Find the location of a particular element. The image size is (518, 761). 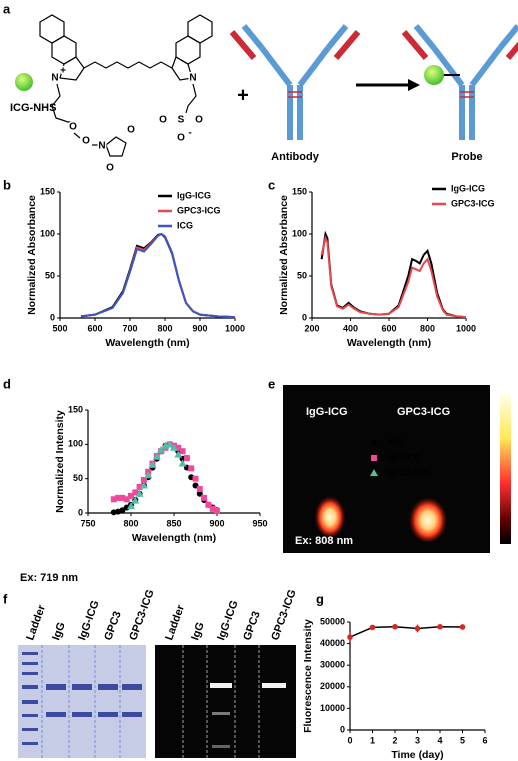

y-tick-label: 40000 is located at coordinates (332, 643).